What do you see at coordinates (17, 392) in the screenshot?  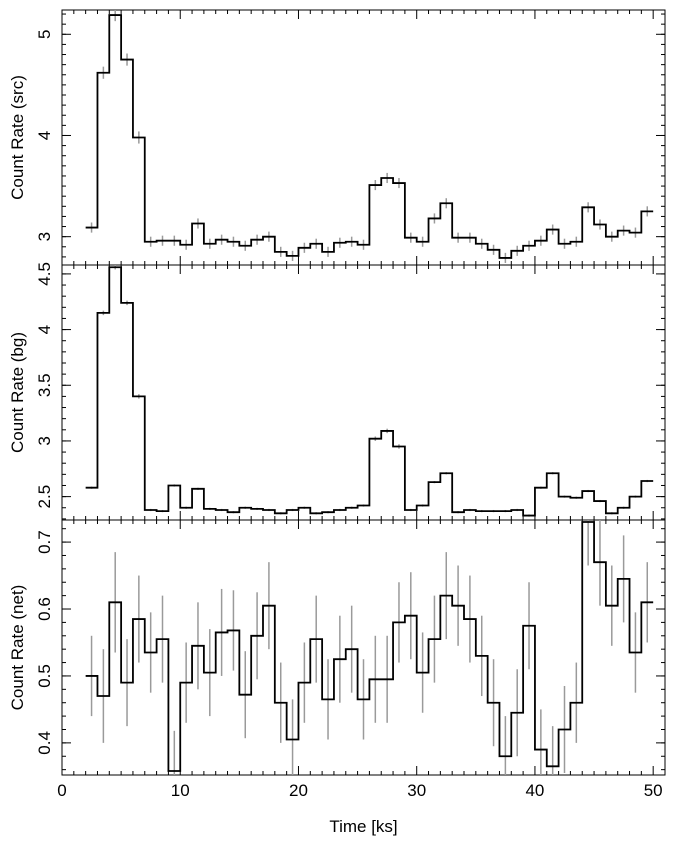 I see `y-axis-label-bg: Count Rate (bg)` at bounding box center [17, 392].